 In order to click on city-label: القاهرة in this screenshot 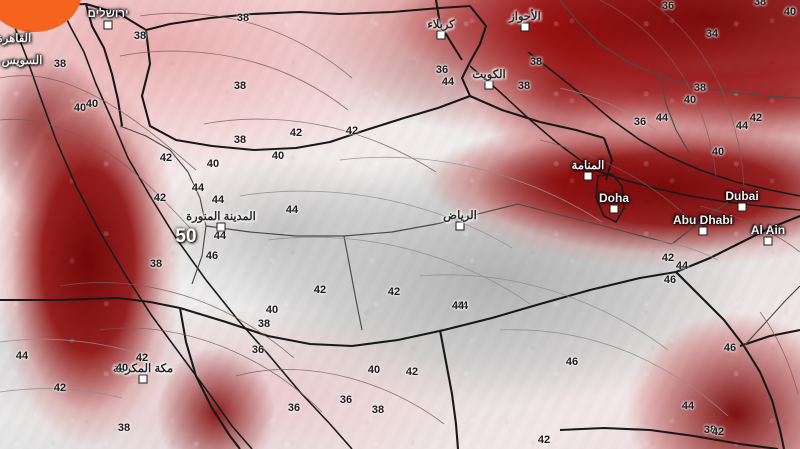, I will do `click(16, 39)`.